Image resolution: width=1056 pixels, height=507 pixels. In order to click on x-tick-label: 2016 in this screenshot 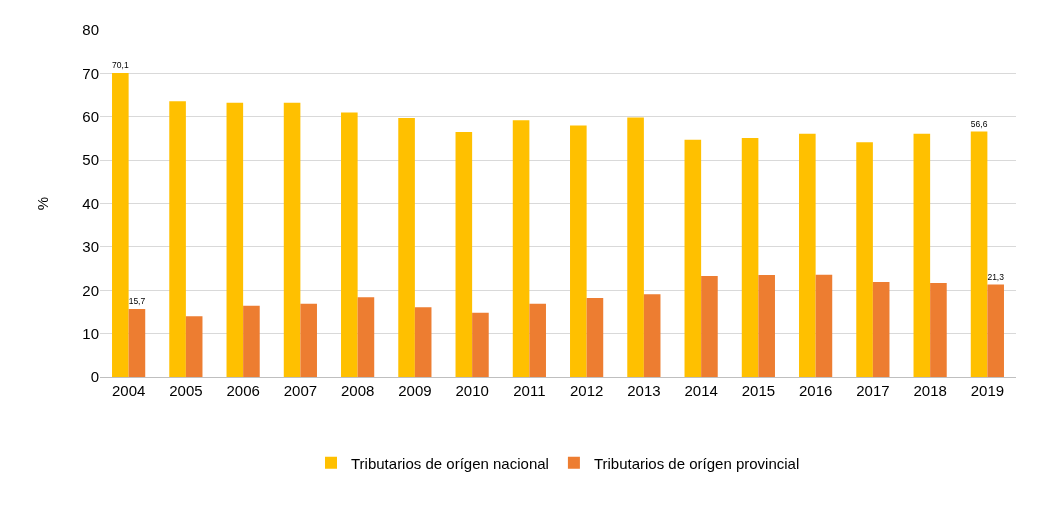, I will do `click(815, 390)`.